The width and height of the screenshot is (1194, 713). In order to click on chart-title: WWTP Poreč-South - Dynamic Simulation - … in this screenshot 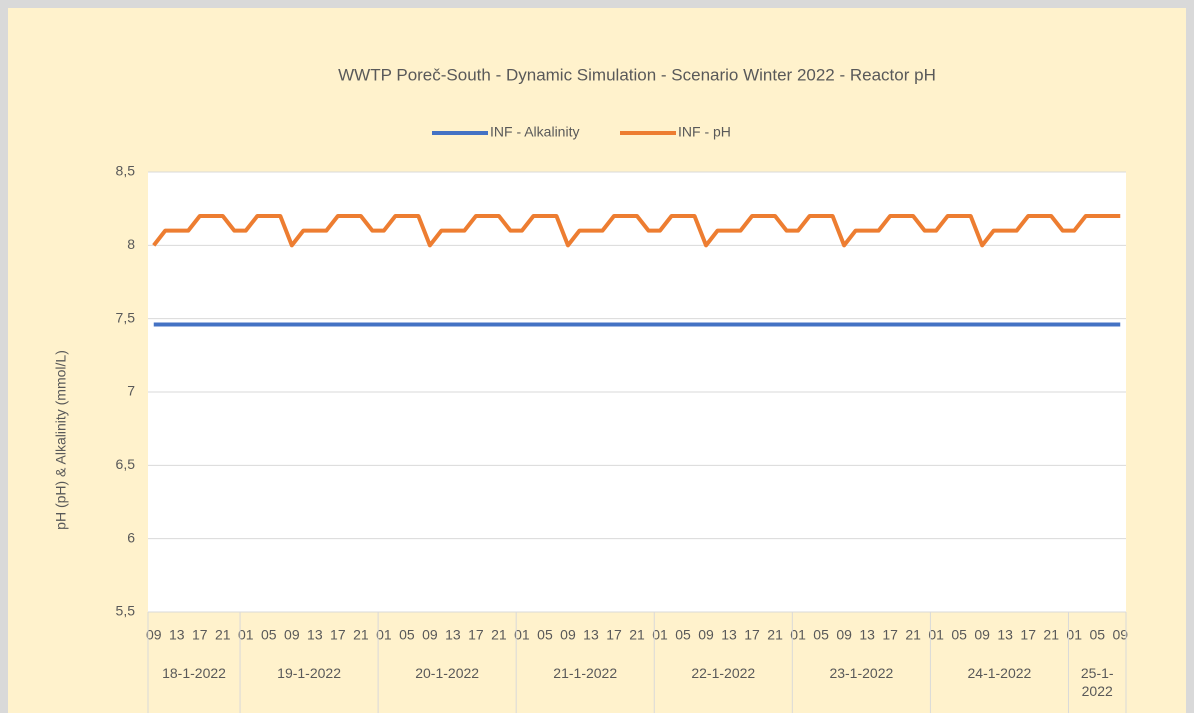, I will do `click(637, 74)`.